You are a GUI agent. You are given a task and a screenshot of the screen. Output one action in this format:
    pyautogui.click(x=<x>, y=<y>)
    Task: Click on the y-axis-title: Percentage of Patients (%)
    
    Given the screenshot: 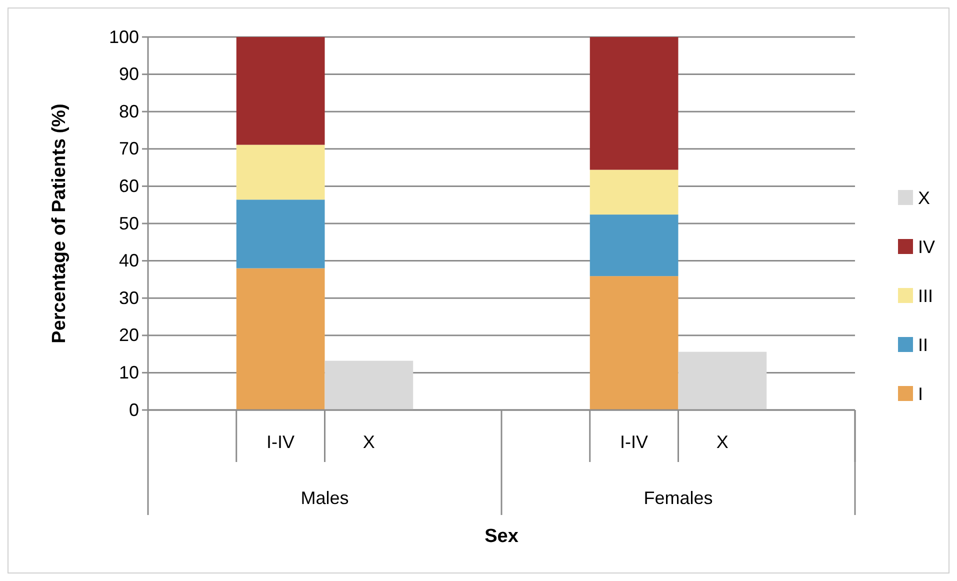 What is the action you would take?
    pyautogui.click(x=59, y=224)
    